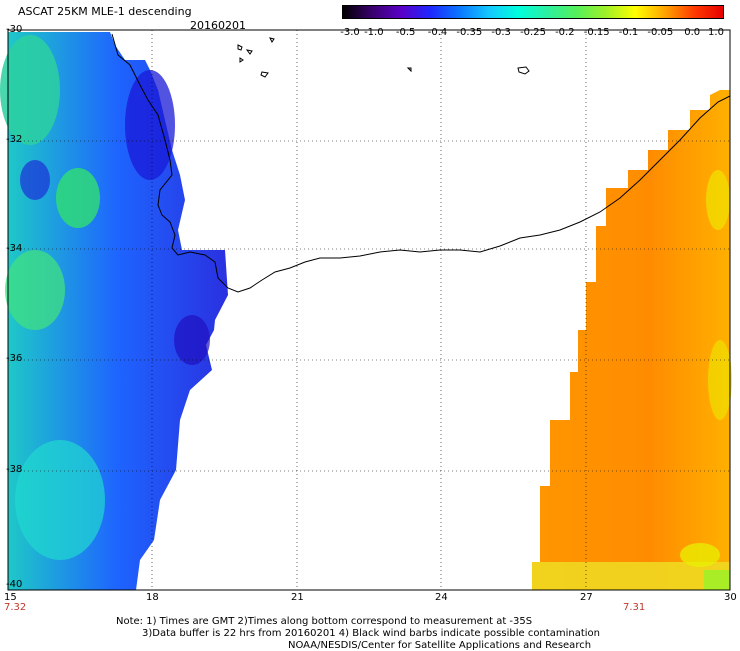  What do you see at coordinates (441, 597) in the screenshot?
I see `lon-label-24: 24` at bounding box center [441, 597].